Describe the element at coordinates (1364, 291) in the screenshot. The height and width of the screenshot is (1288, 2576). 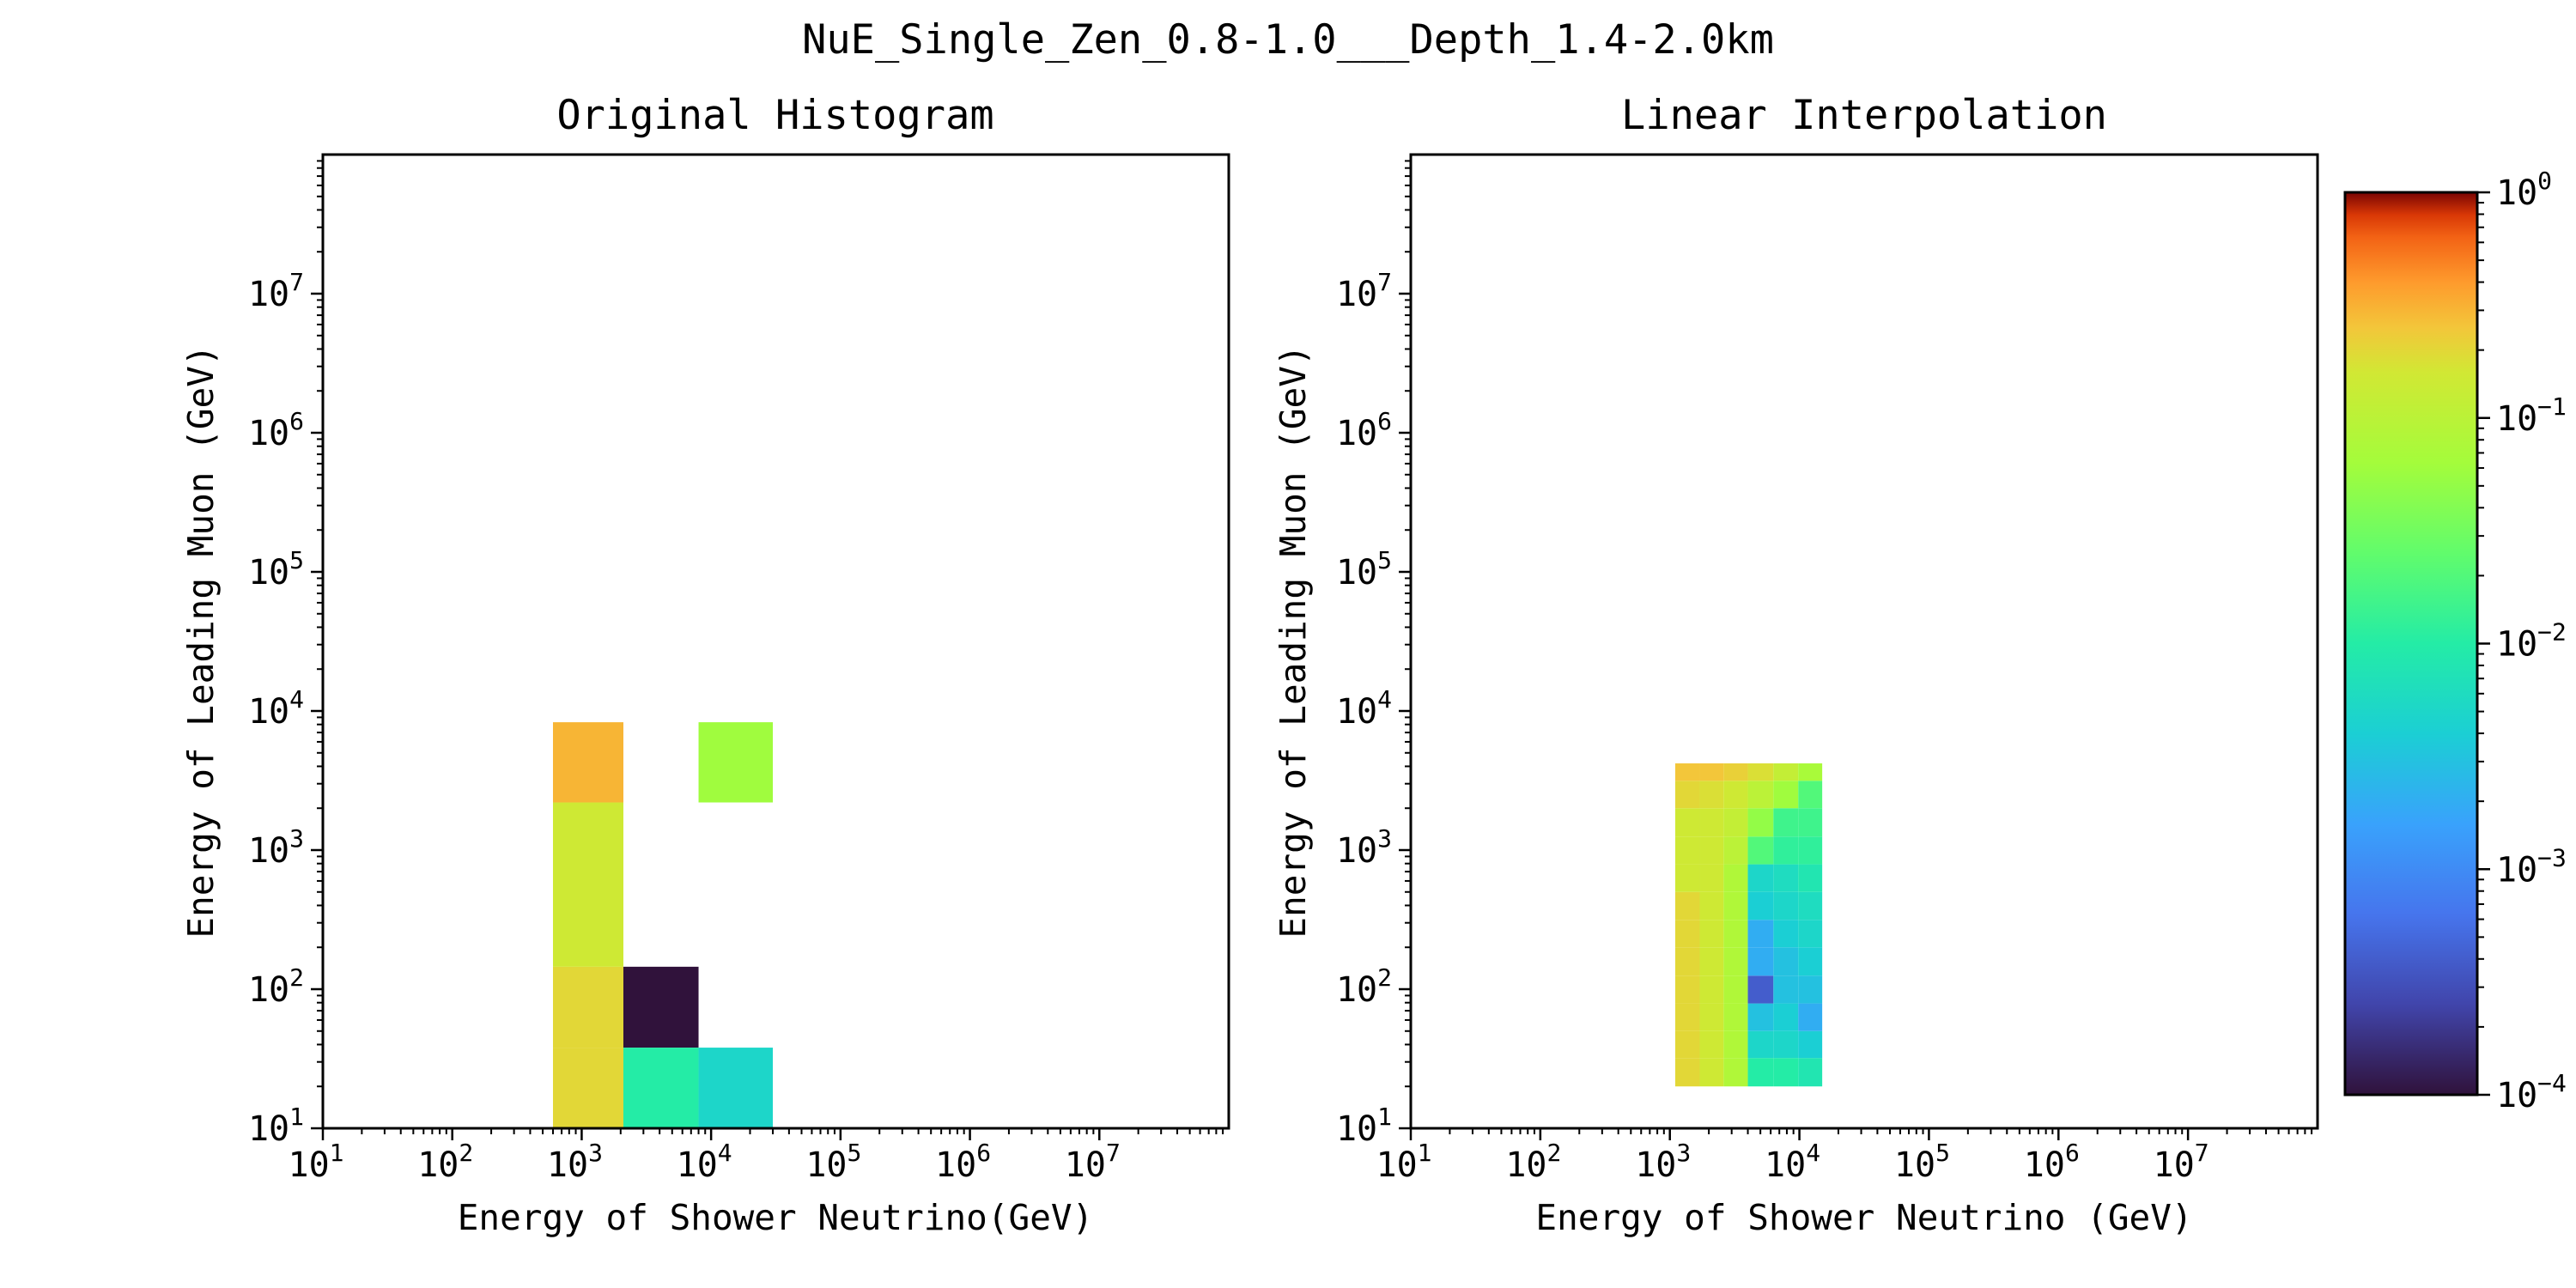
I see `y-tick-label: 10⁷` at that location.